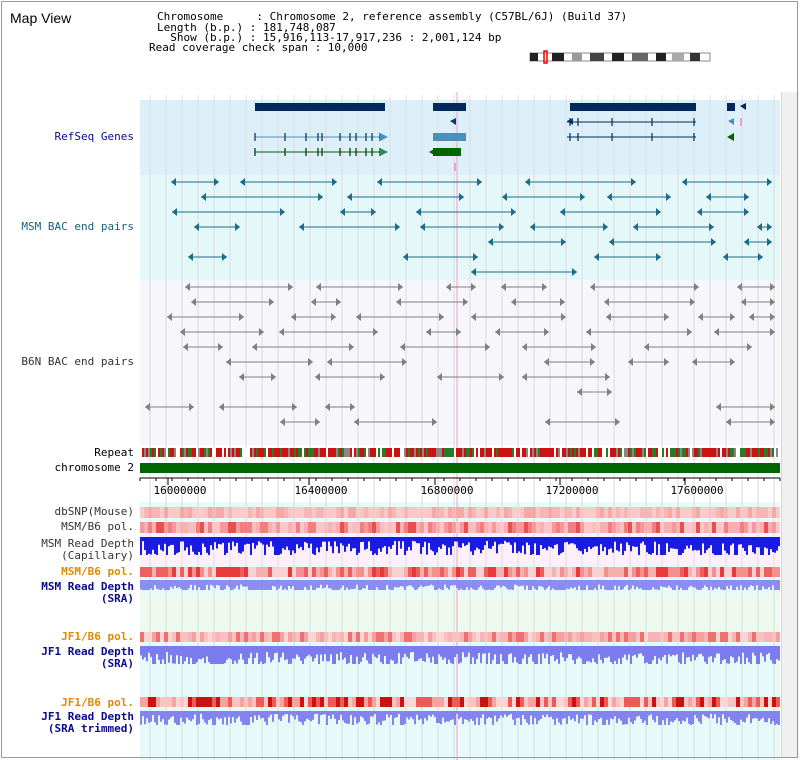  I want to click on track-label-refseq: RefSeq Genes, so click(94, 136).